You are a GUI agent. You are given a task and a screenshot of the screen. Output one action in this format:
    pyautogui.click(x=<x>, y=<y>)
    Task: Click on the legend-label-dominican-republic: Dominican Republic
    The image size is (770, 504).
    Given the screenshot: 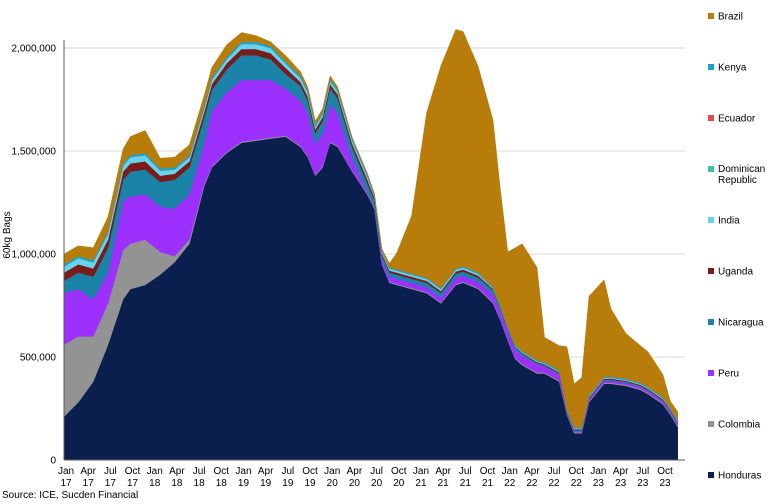 What is the action you would take?
    pyautogui.click(x=741, y=175)
    